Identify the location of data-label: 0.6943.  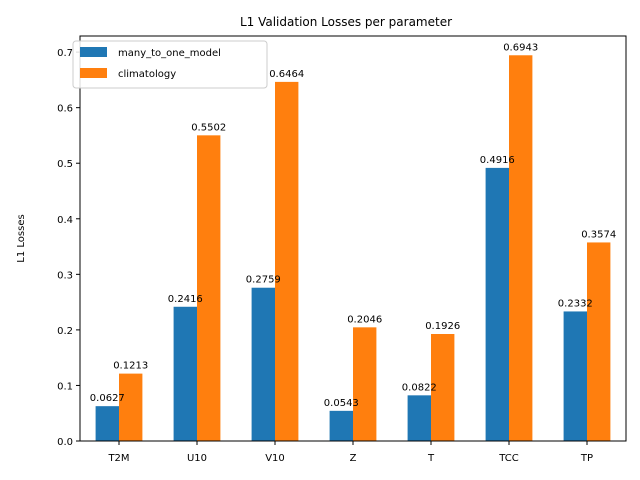
(520, 47).